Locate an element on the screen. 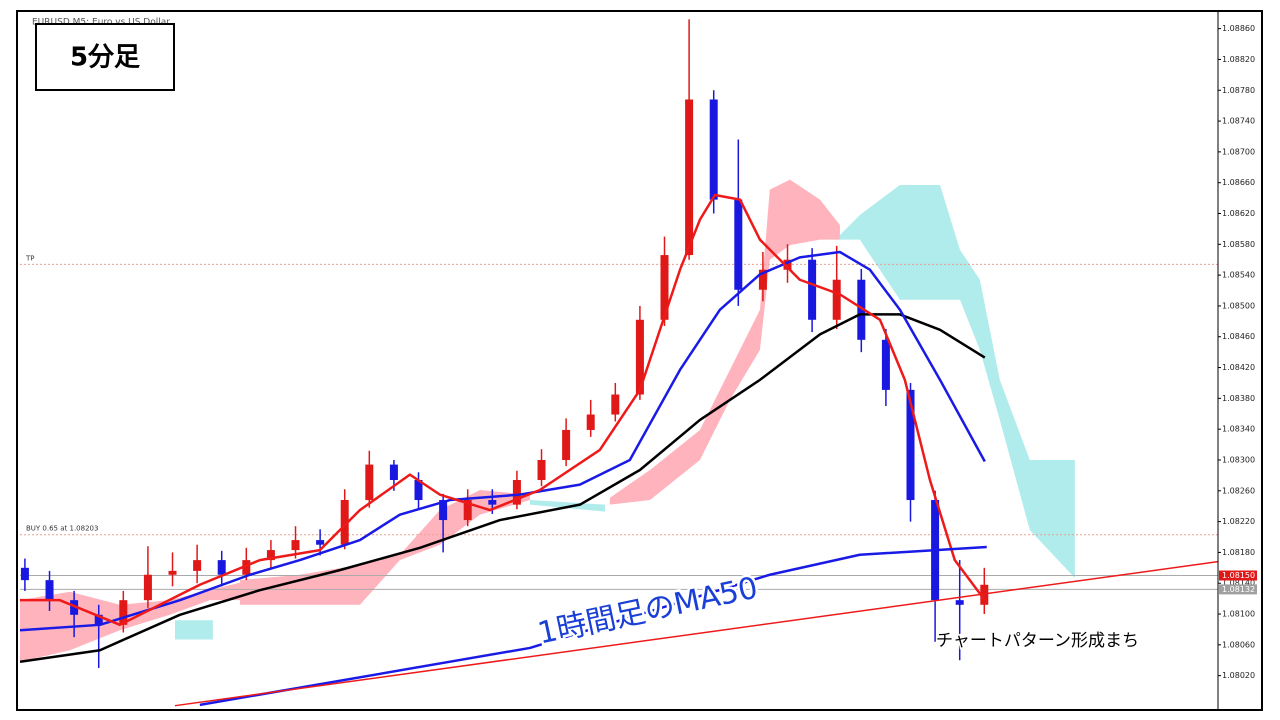 This screenshot has width=1280, height=720. y-tick-label: 1.08020 is located at coordinates (1238, 675).